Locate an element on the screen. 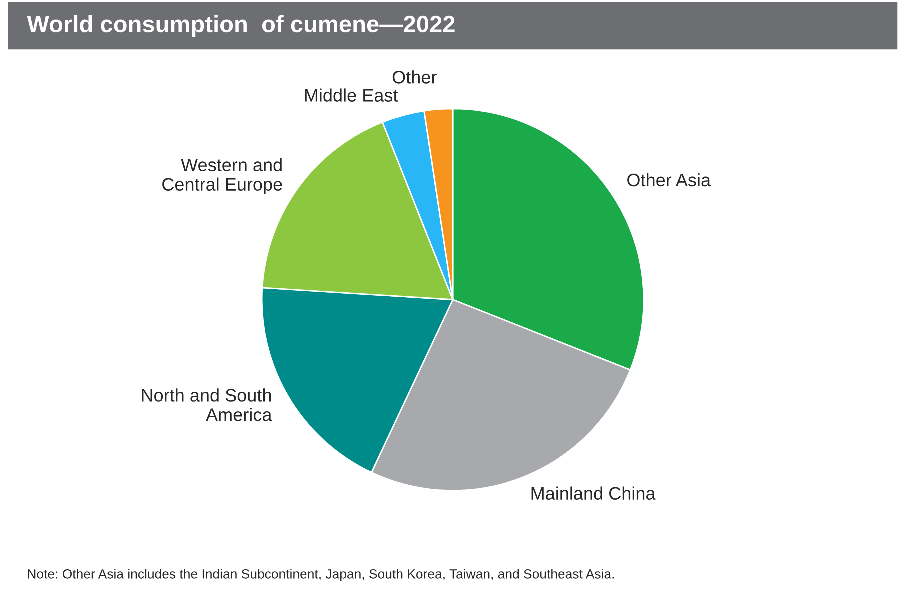 This screenshot has height=612, width=906. slice-label: Other is located at coordinates (414, 77).